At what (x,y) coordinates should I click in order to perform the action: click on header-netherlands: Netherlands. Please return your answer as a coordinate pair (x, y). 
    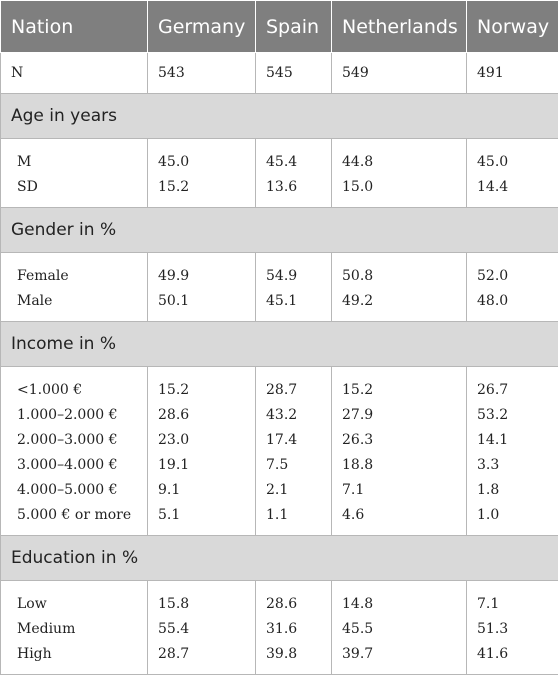
    Looking at the image, I should click on (399, 27).